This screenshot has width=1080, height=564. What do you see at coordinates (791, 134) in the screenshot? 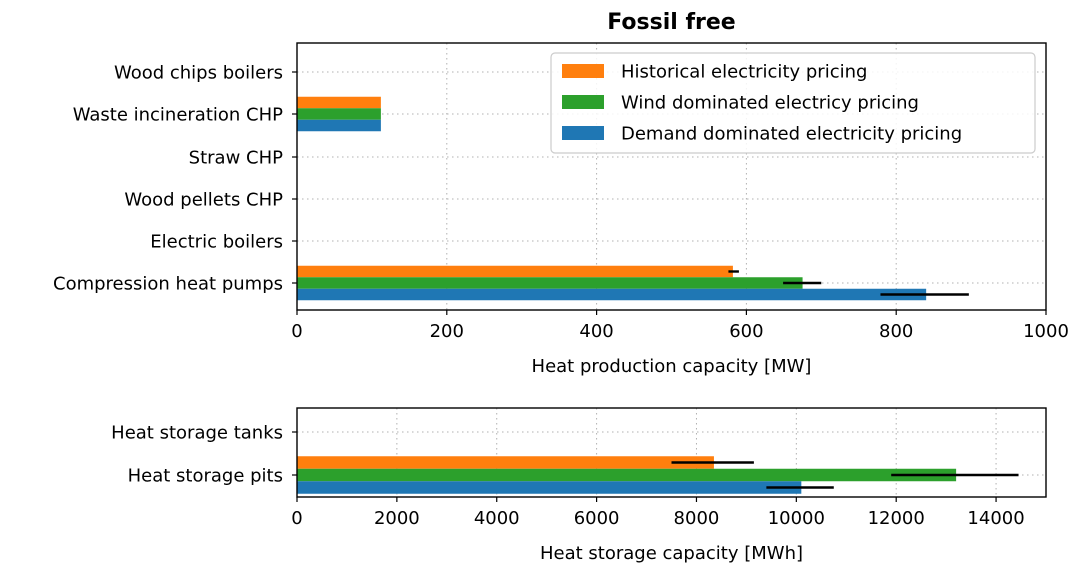
I see `legend-label: Demand dominated electricity pricing` at bounding box center [791, 134].